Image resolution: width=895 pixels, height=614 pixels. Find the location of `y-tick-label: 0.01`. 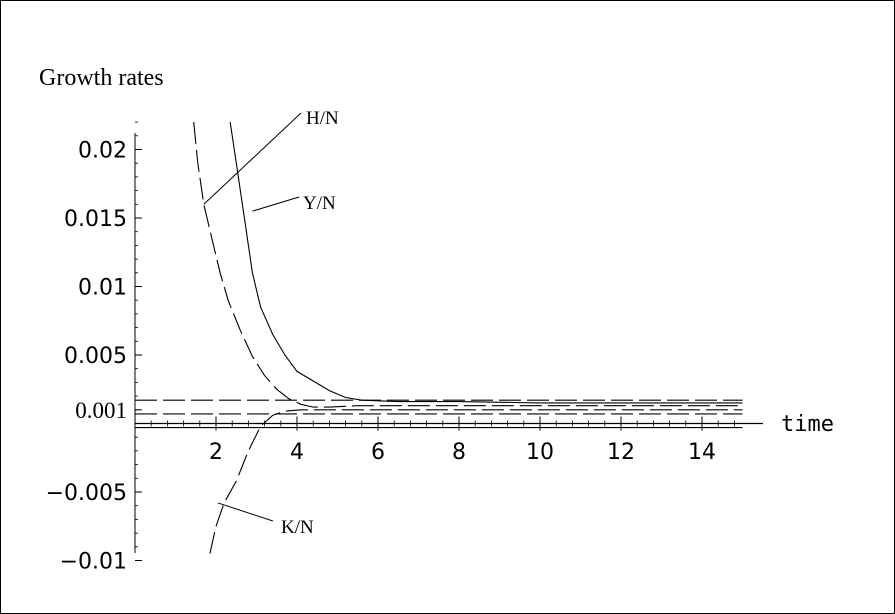

y-tick-label: 0.01 is located at coordinates (102, 288).